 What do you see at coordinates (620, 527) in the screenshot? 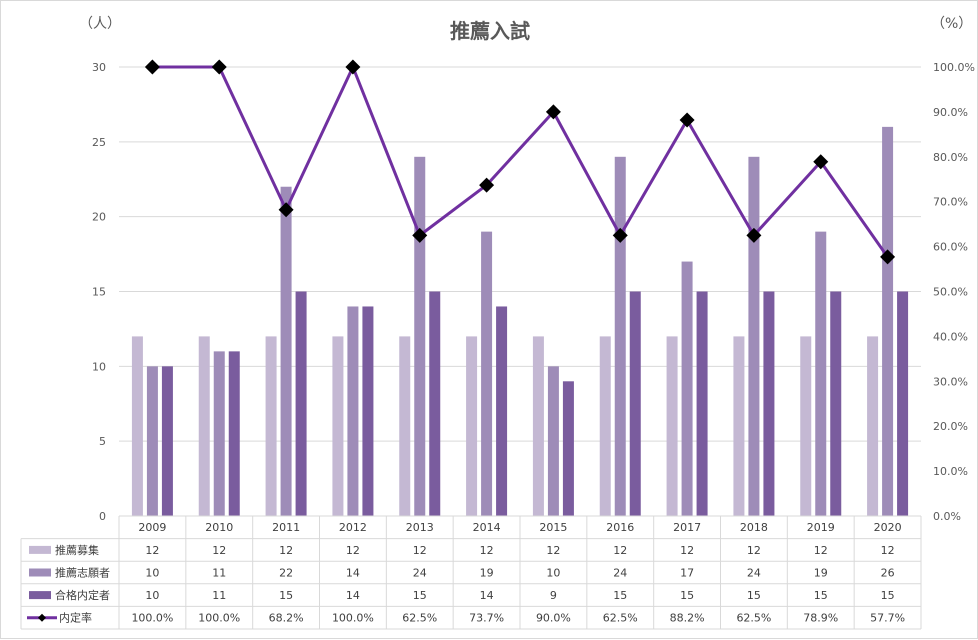
I see `category-label: 2016` at bounding box center [620, 527].